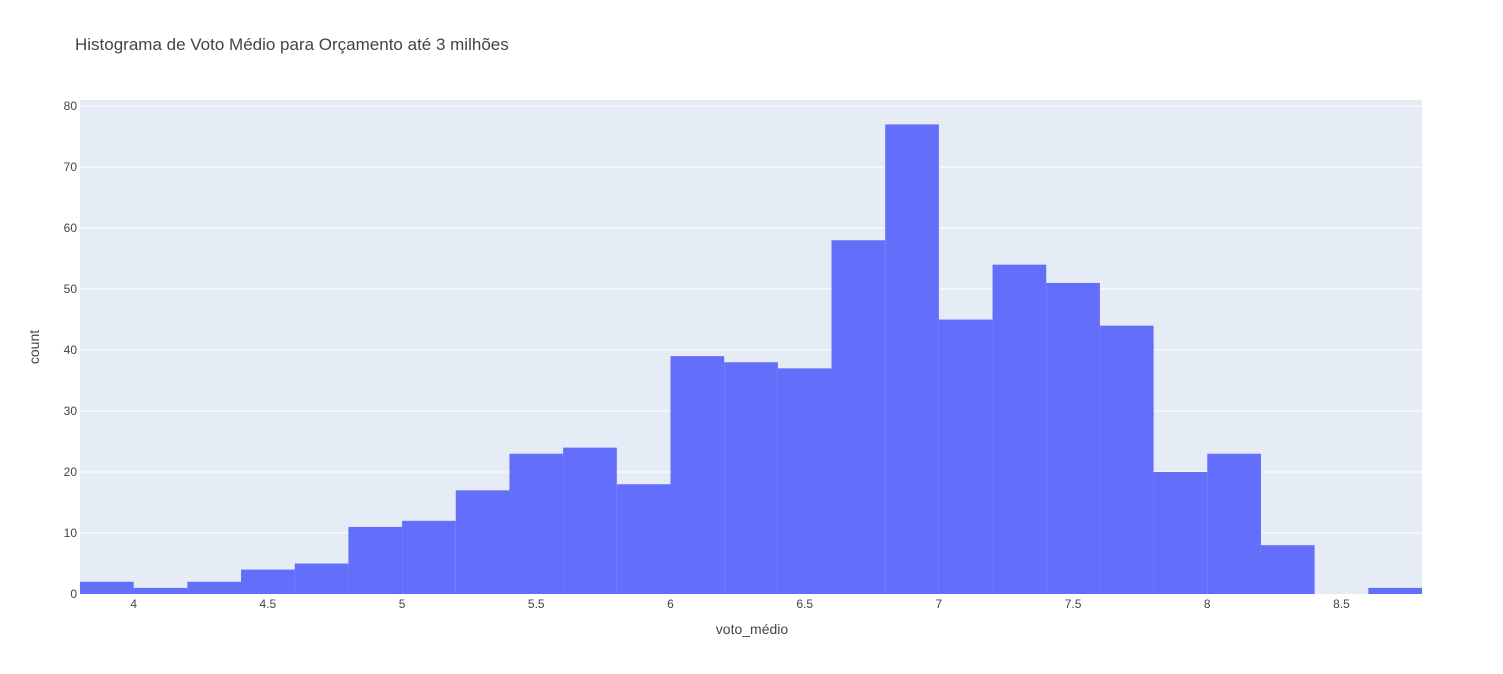 This screenshot has height=674, width=1503. I want to click on x-tick-label: 5, so click(402, 604).